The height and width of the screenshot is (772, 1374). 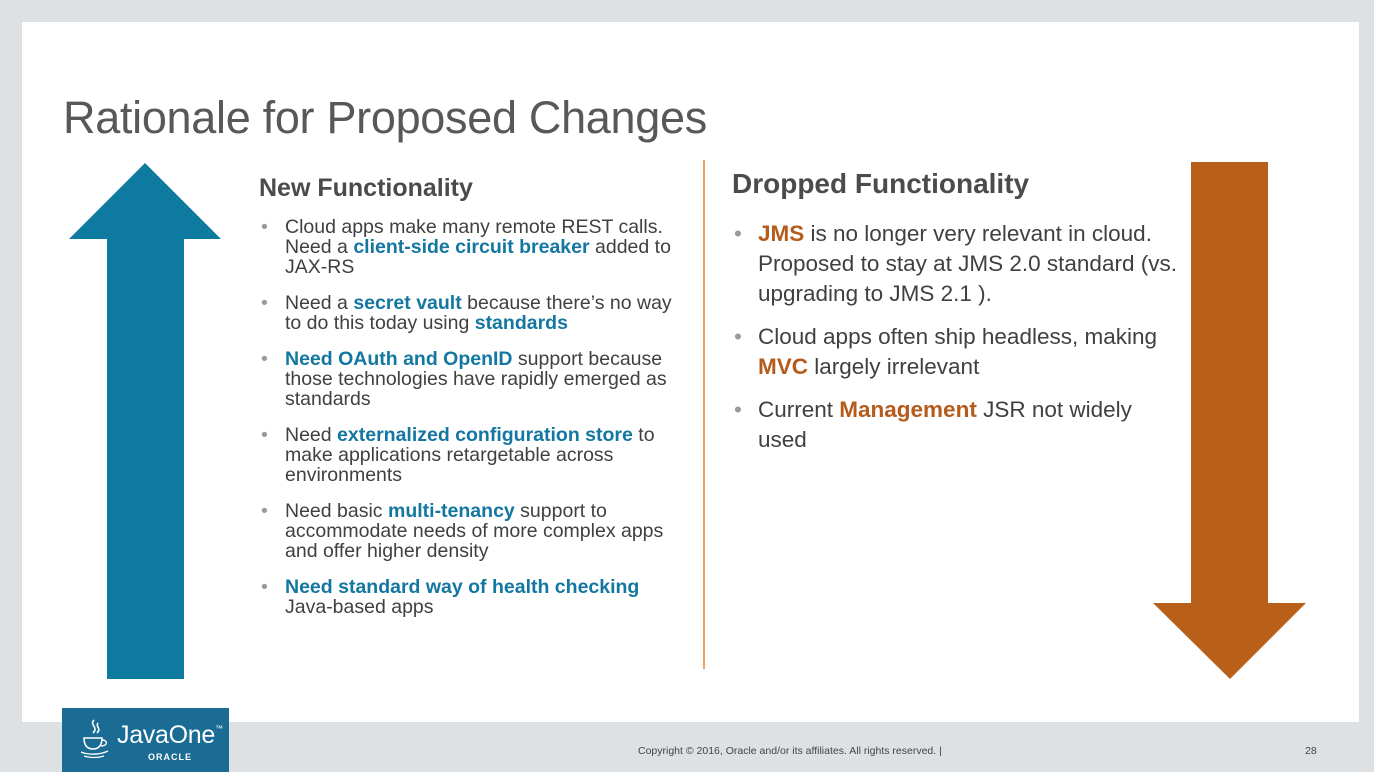 What do you see at coordinates (94, 739) in the screenshot?
I see `java-cup-icon` at bounding box center [94, 739].